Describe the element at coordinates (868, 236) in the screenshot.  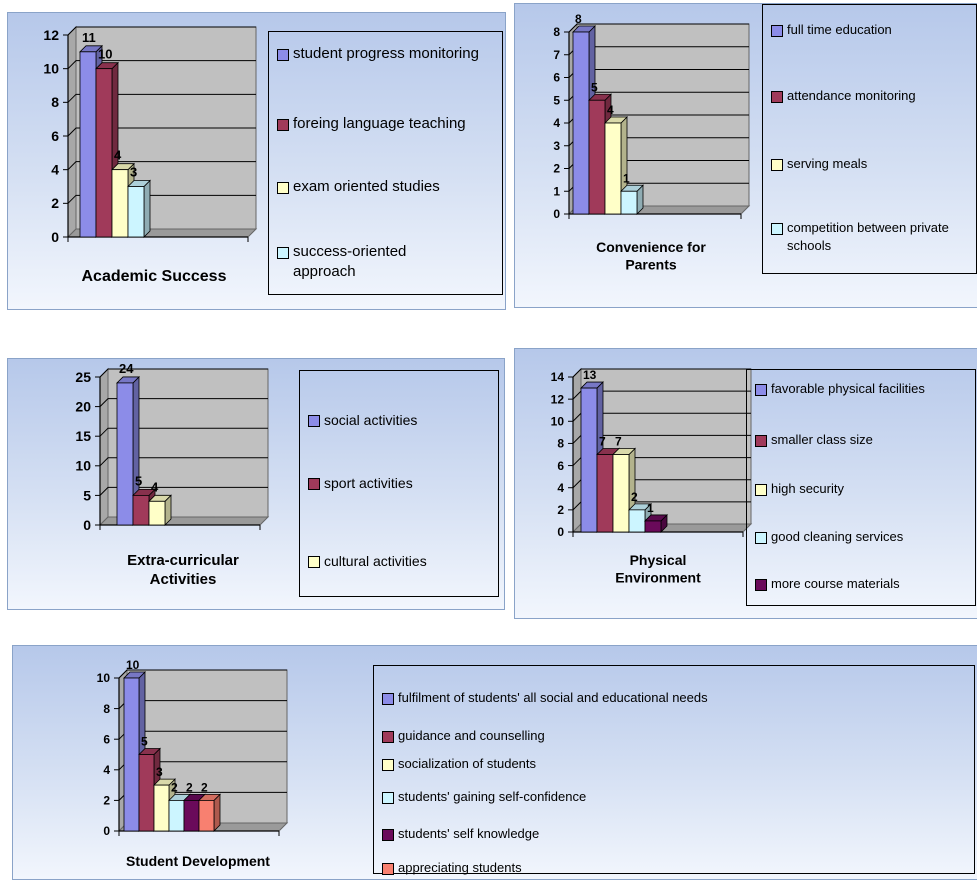
I see `legend-label: competition between private schools` at that location.